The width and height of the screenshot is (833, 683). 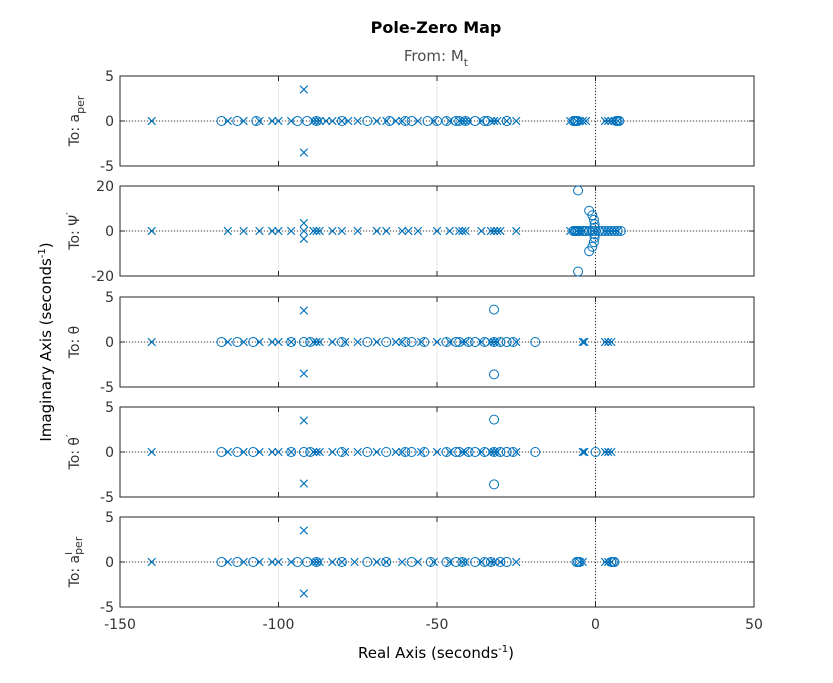 What do you see at coordinates (120, 625) in the screenshot?
I see `x-tick-label: -150` at bounding box center [120, 625].